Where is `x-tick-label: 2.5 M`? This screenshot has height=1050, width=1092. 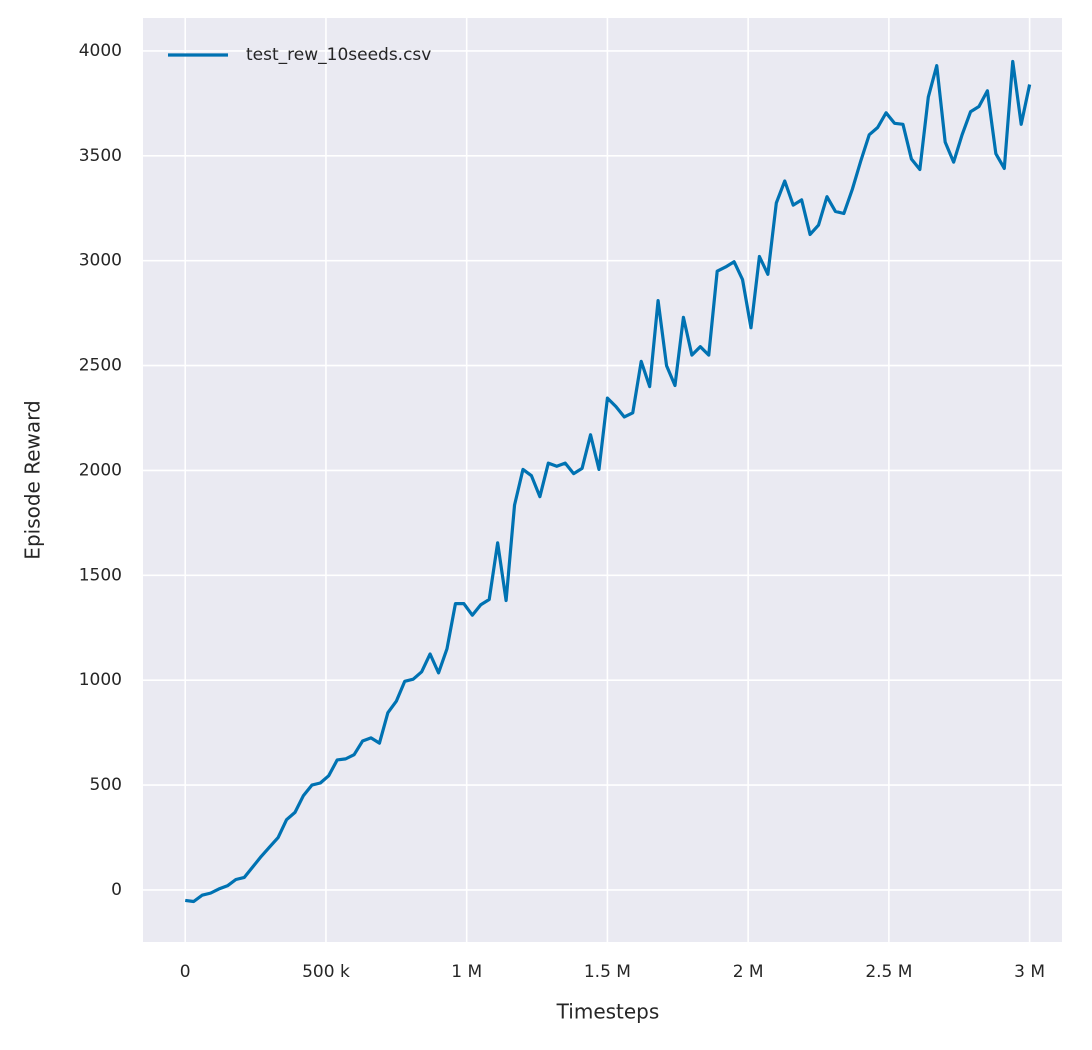 x-tick-label: 2.5 M is located at coordinates (888, 972).